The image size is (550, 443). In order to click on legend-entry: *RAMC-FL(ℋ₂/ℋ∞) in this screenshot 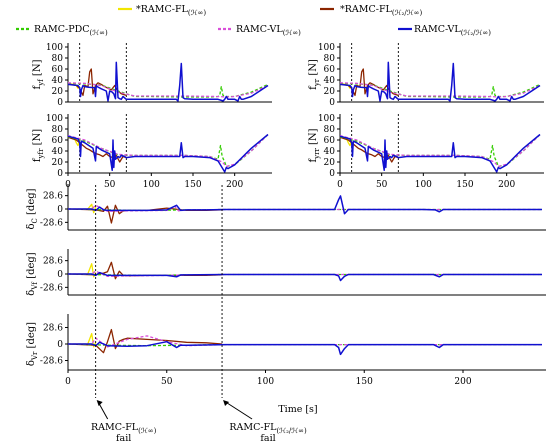, I will do `click(371, 10)`.